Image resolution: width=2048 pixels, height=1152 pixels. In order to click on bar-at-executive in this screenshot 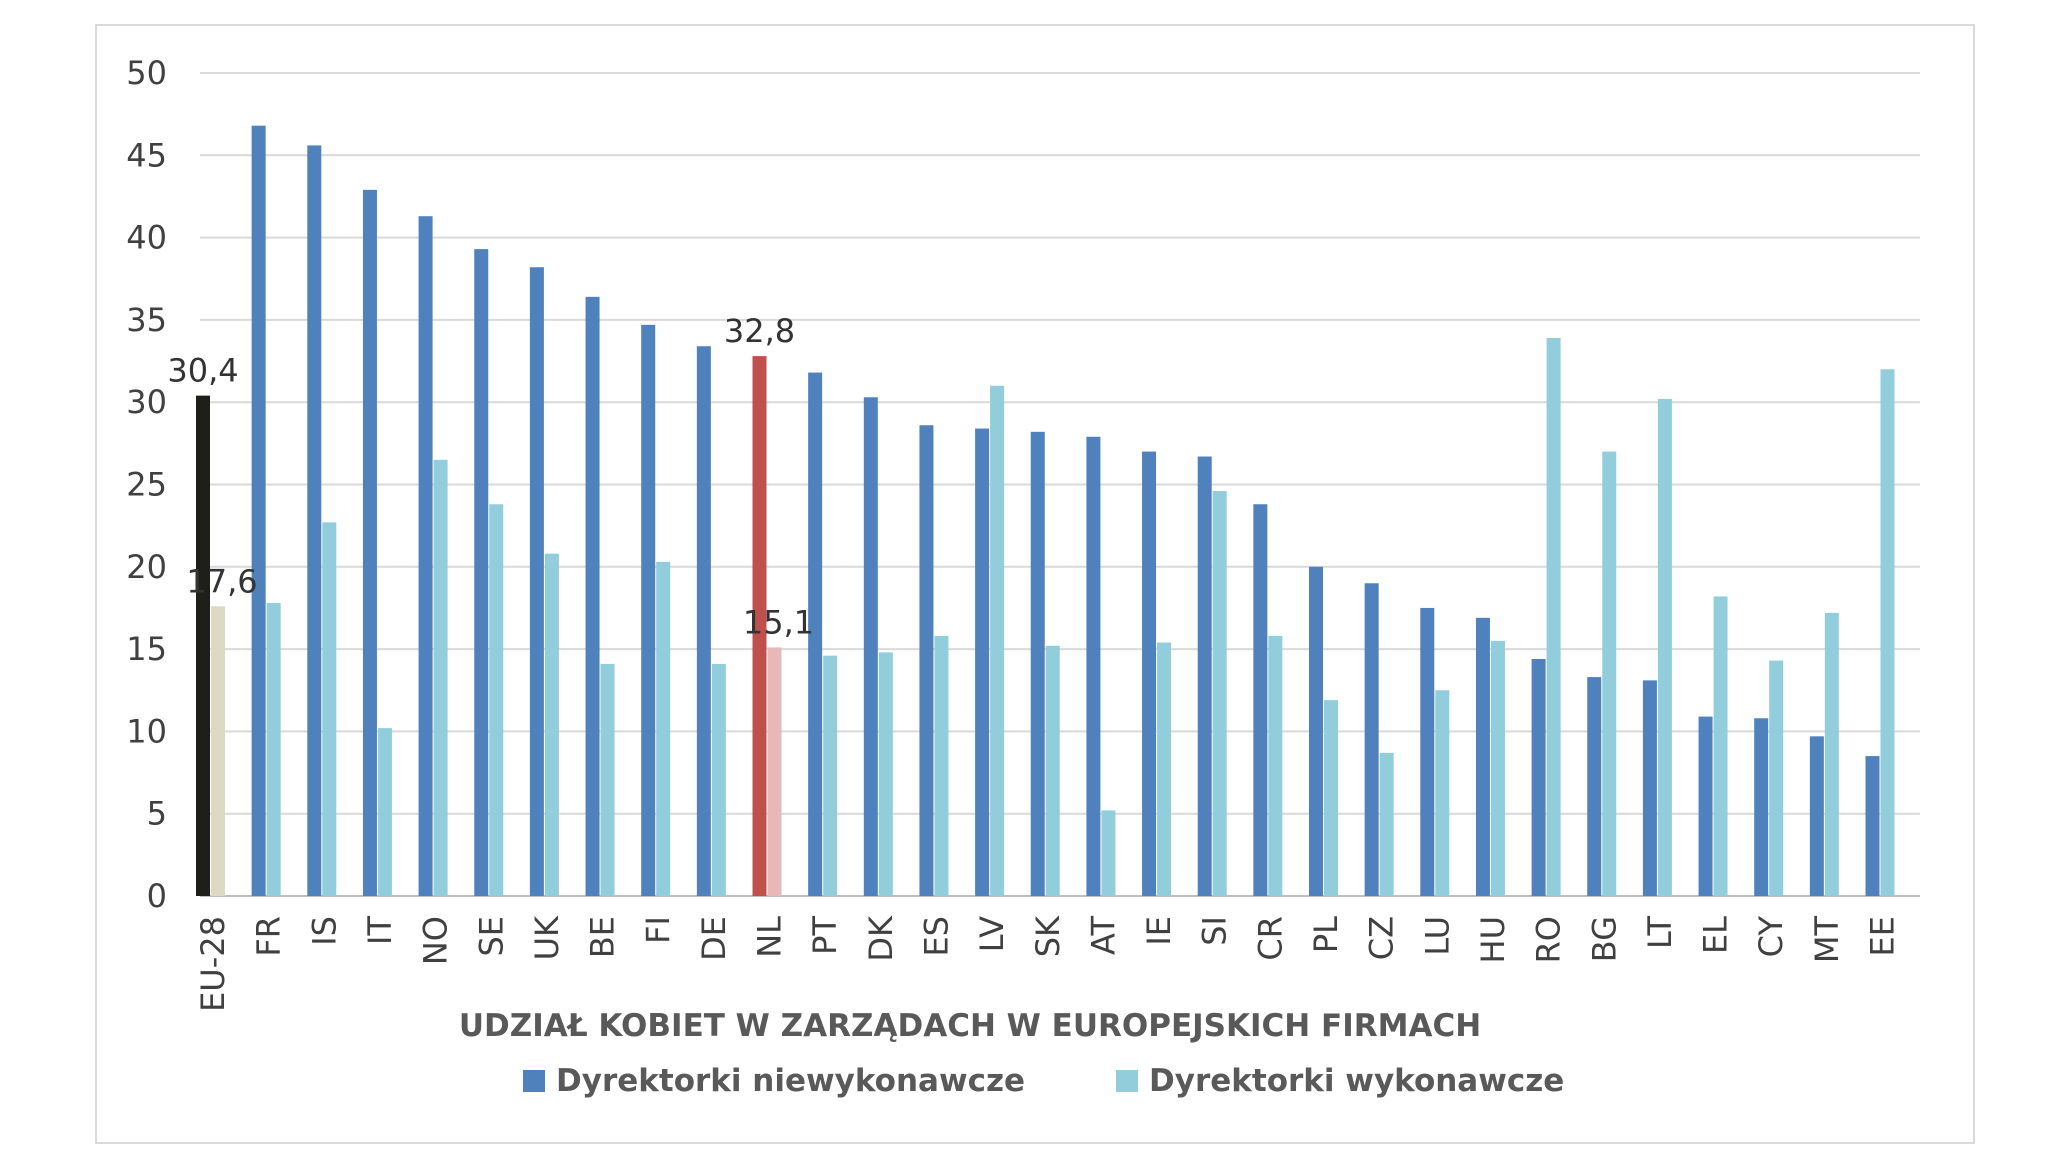, I will do `click(1108, 853)`.